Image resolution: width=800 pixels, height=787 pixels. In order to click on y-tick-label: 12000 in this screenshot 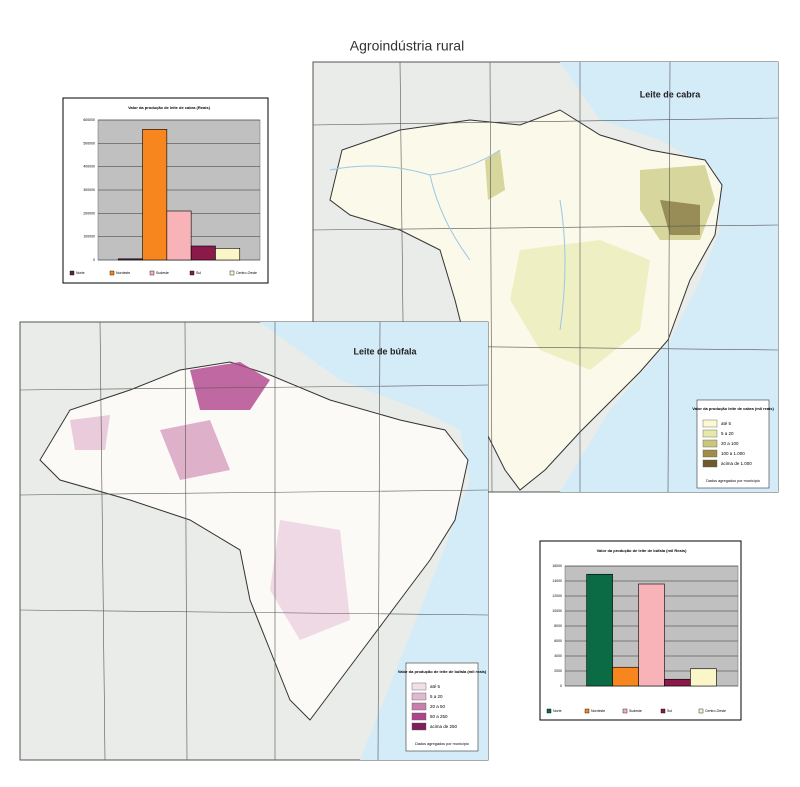, I will do `click(557, 596)`.